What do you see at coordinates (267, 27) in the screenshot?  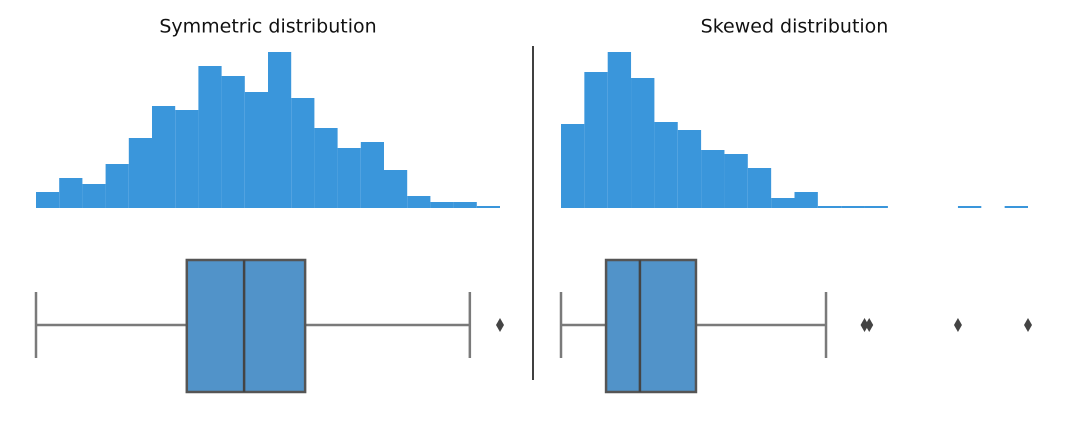 I see `panel-title: Symmetric distribution` at bounding box center [267, 27].